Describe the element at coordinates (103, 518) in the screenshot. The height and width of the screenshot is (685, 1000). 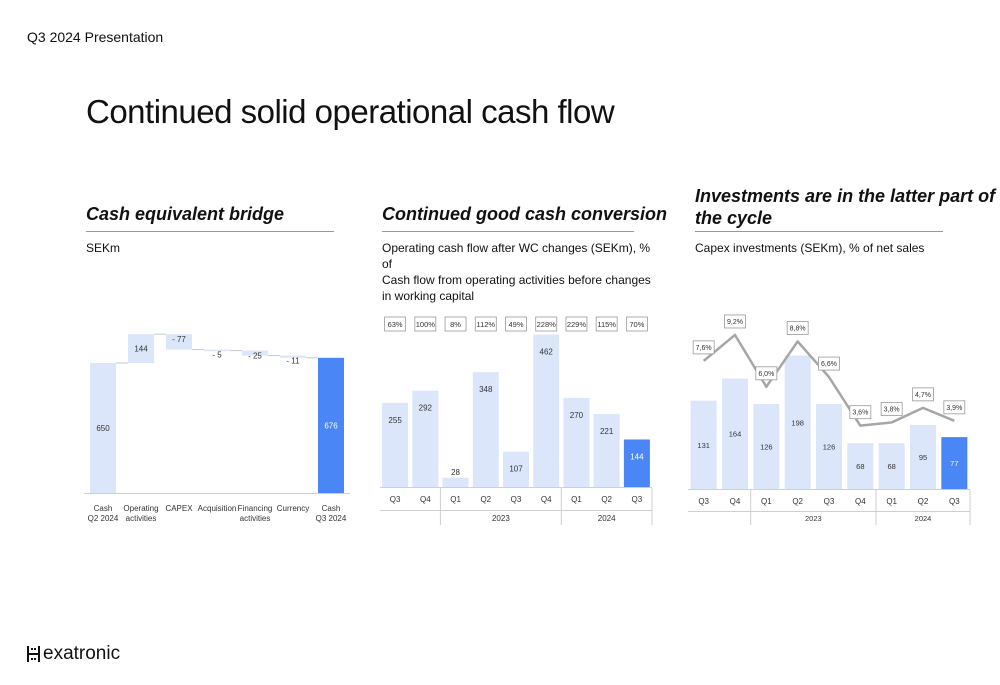
I see `category-label: Q2 2024` at that location.